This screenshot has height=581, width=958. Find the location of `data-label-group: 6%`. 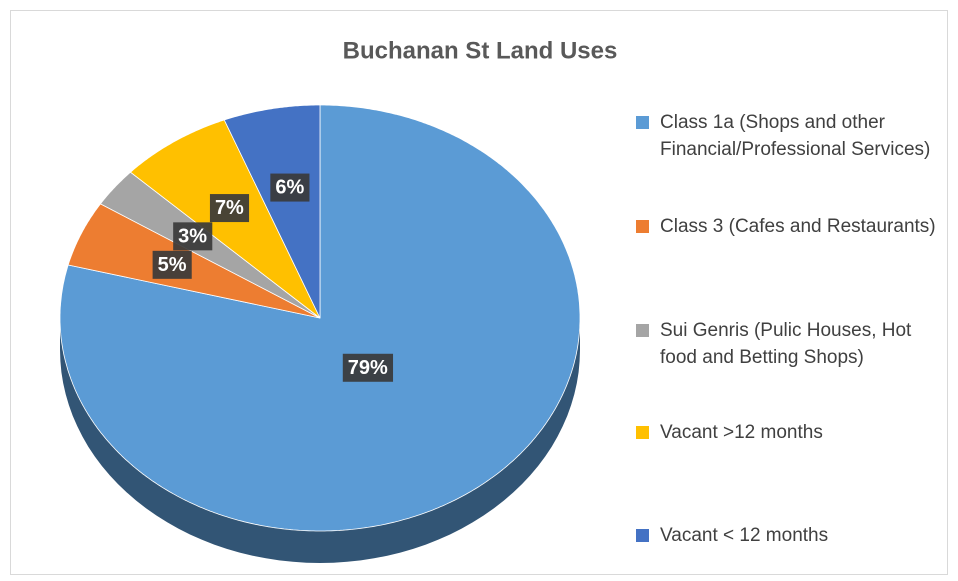

data-label-group: 6% is located at coordinates (290, 187).